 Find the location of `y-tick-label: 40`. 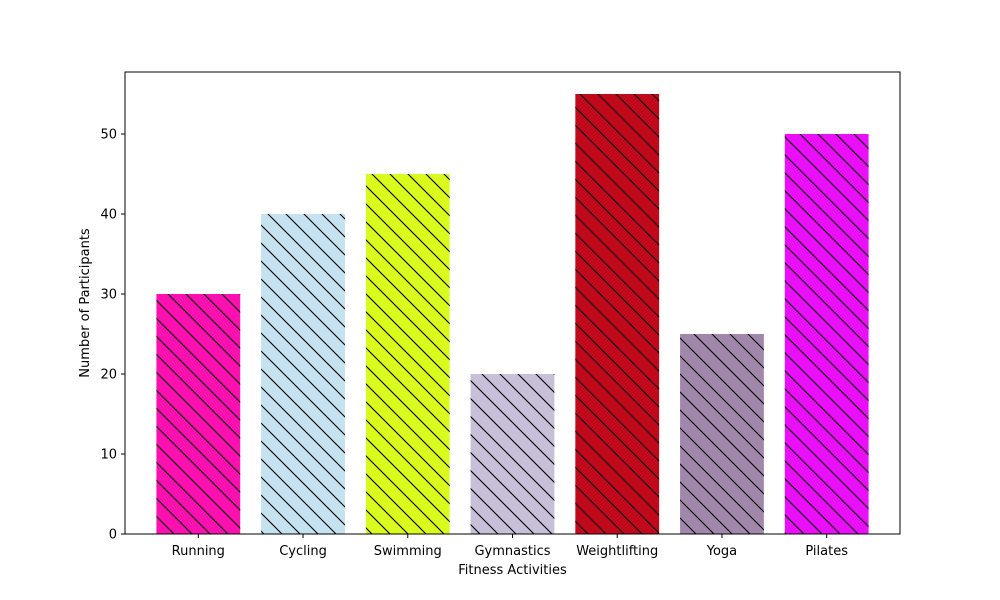

y-tick-label: 40 is located at coordinates (108, 215).